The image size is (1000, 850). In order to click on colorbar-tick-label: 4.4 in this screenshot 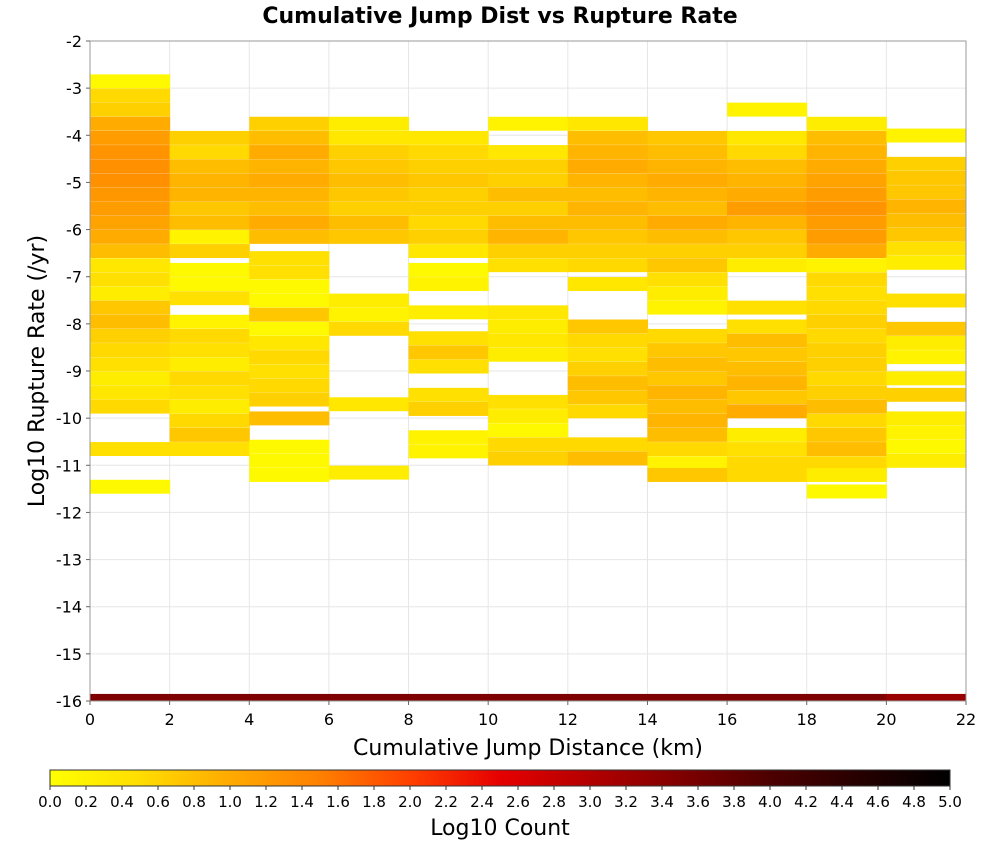, I will do `click(842, 802)`.